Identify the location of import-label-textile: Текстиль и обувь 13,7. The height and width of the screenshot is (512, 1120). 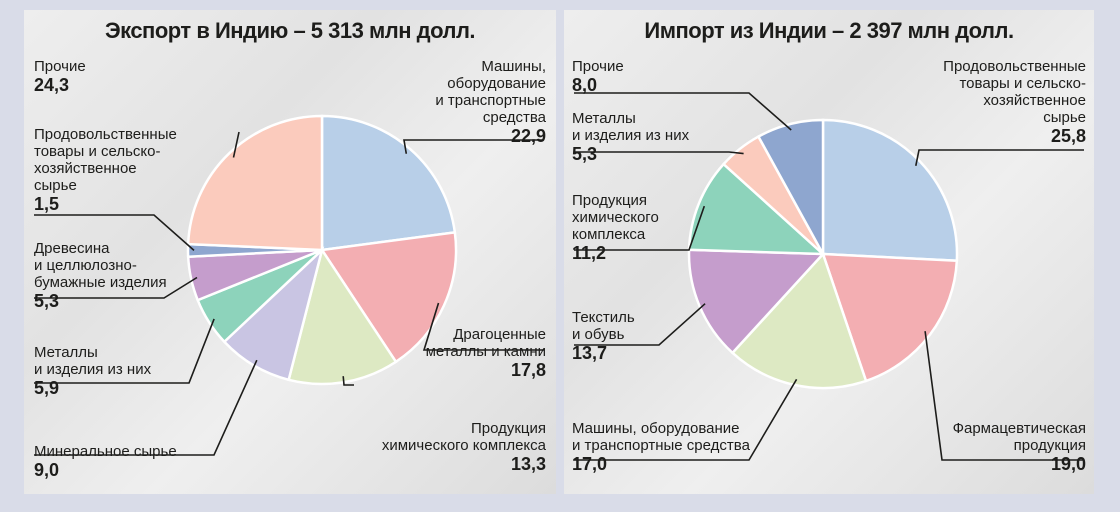
(603, 336).